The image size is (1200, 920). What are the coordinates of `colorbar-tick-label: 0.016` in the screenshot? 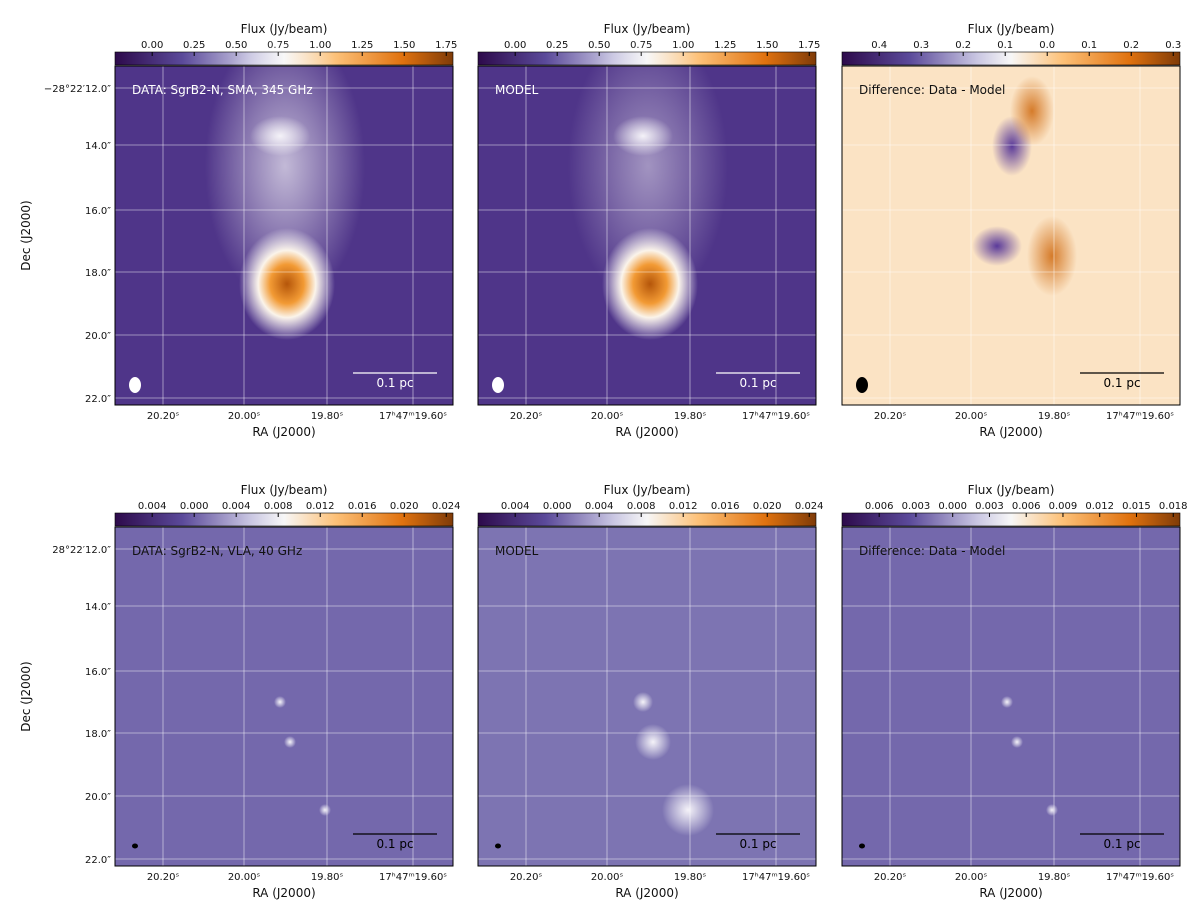 It's located at (362, 506).